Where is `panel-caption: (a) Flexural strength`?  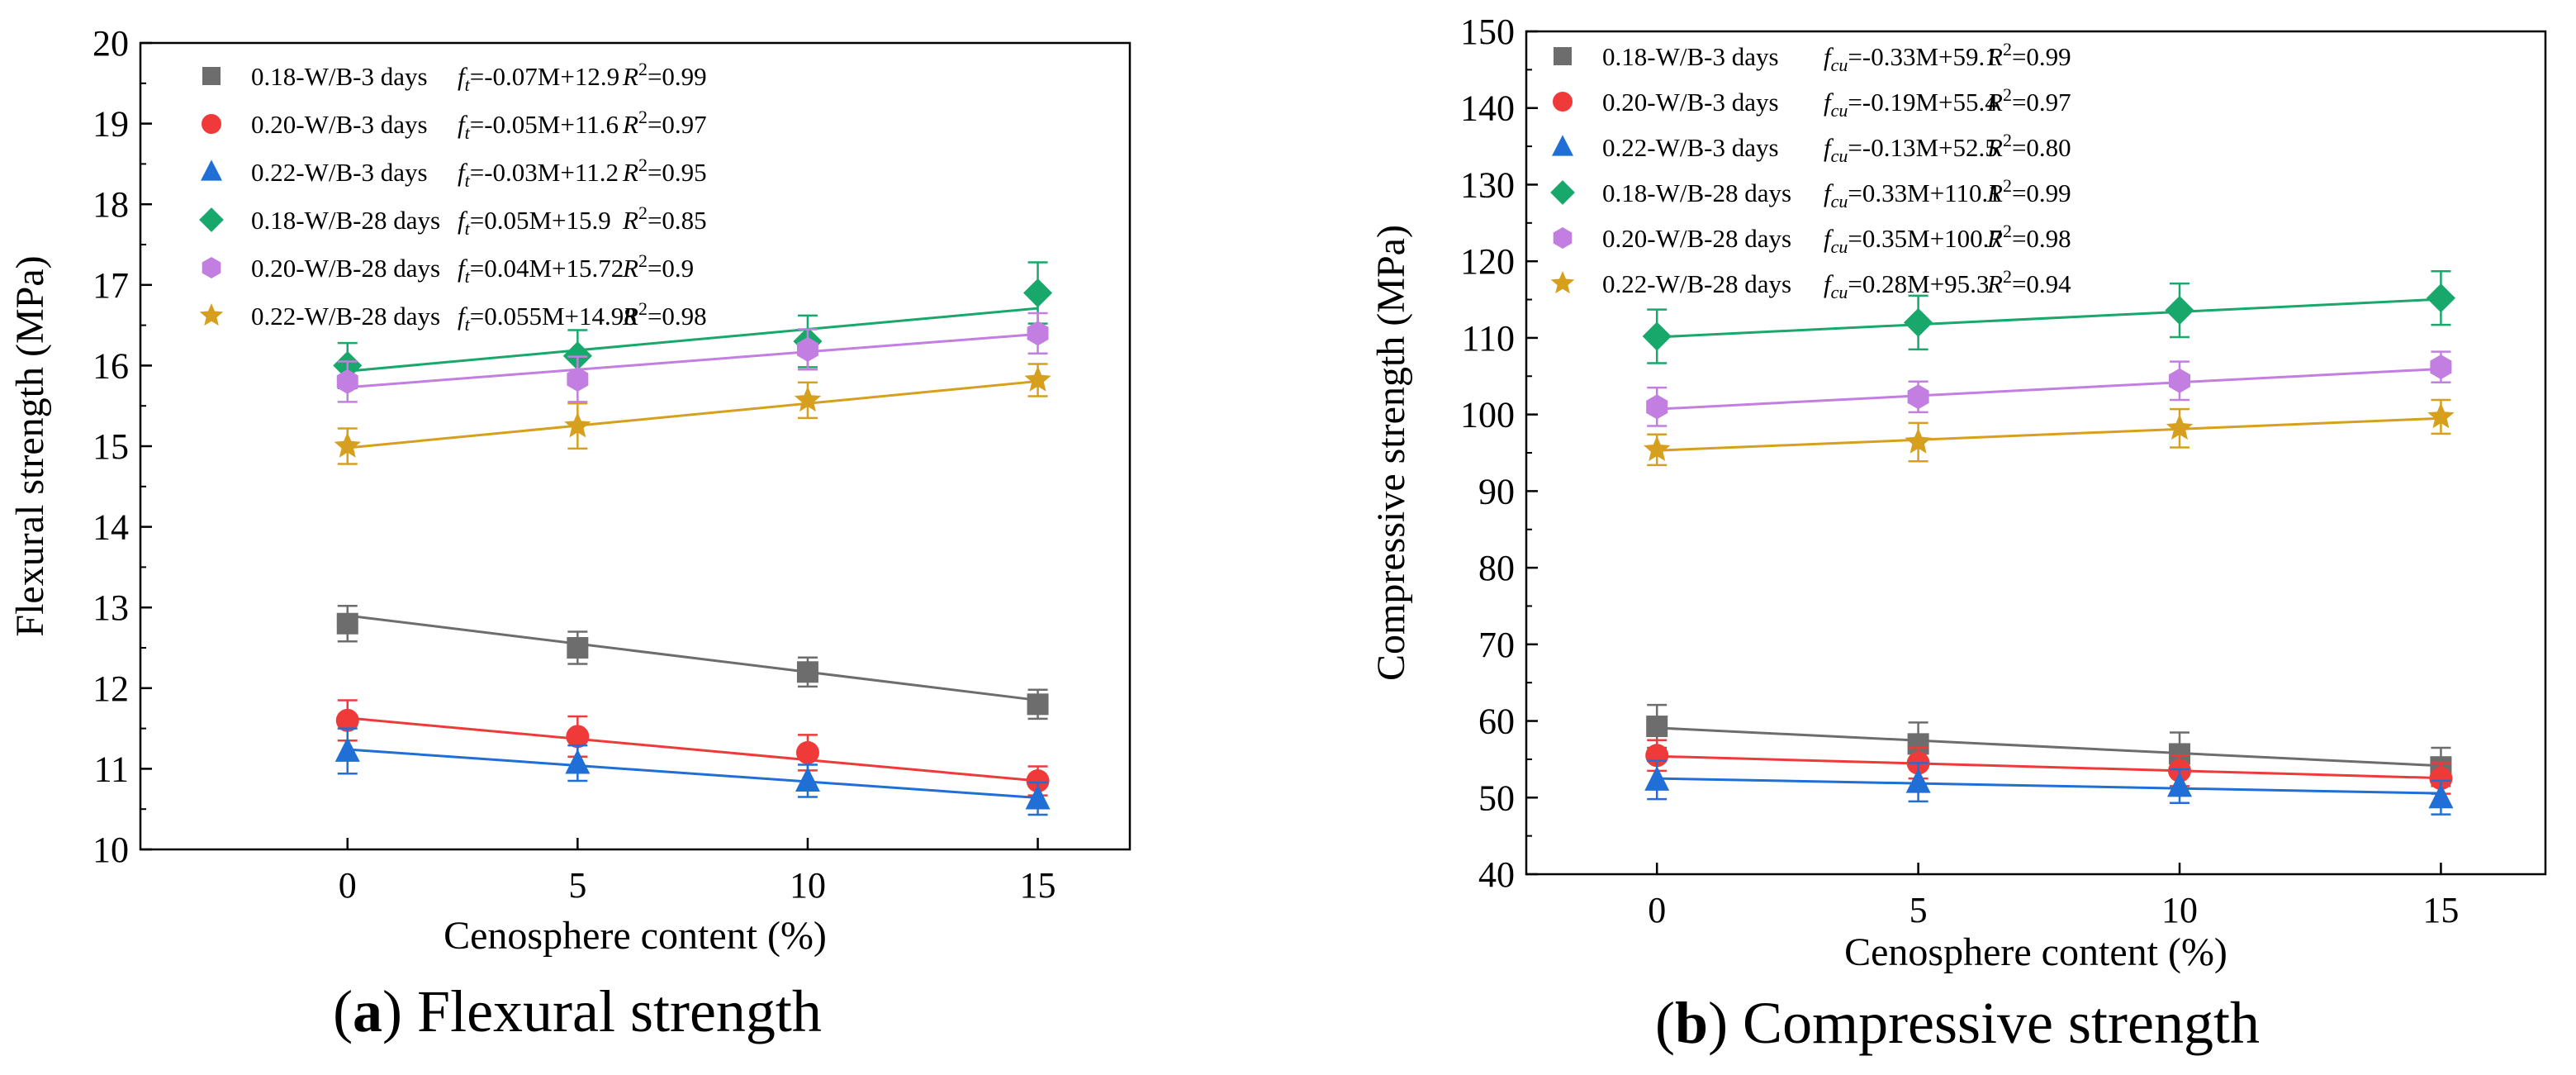 panel-caption: (a) Flexural strength is located at coordinates (577, 1011).